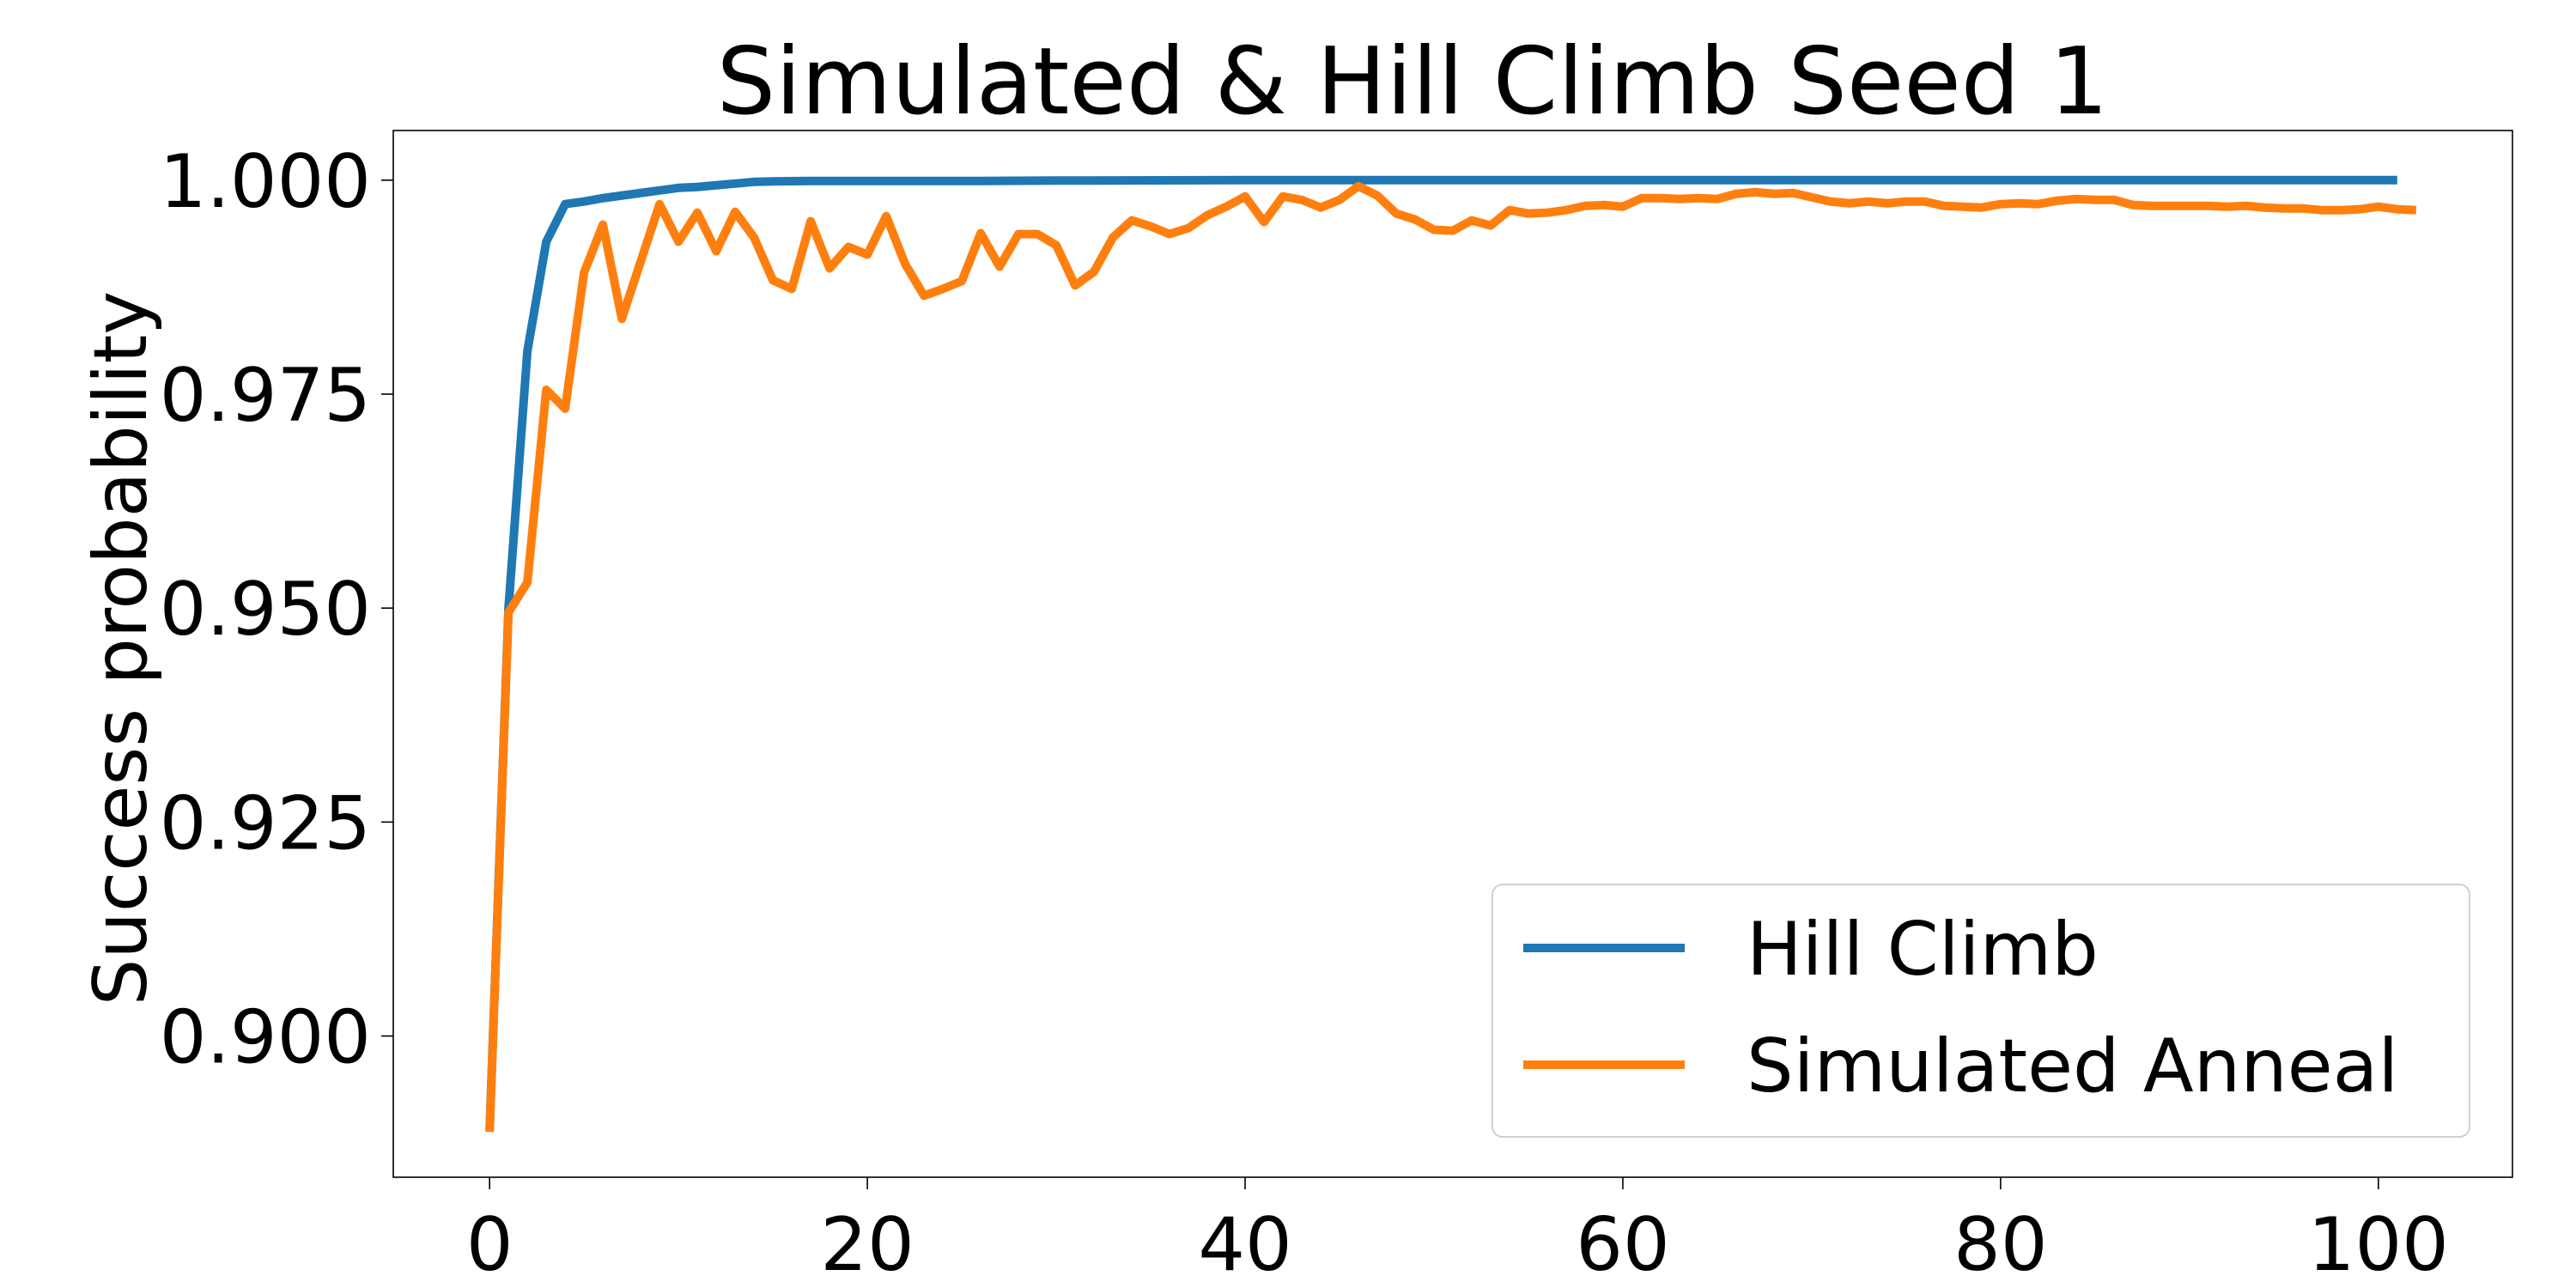 The height and width of the screenshot is (1288, 2576). Describe the element at coordinates (265, 182) in the screenshot. I see `y-tick-label: 1.000` at that location.